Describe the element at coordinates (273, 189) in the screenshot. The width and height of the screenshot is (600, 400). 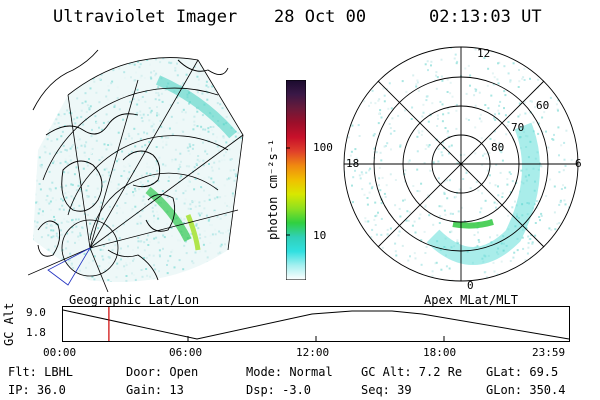
I see `colorbar-label: photon cm⁻²s⁻¹` at that location.